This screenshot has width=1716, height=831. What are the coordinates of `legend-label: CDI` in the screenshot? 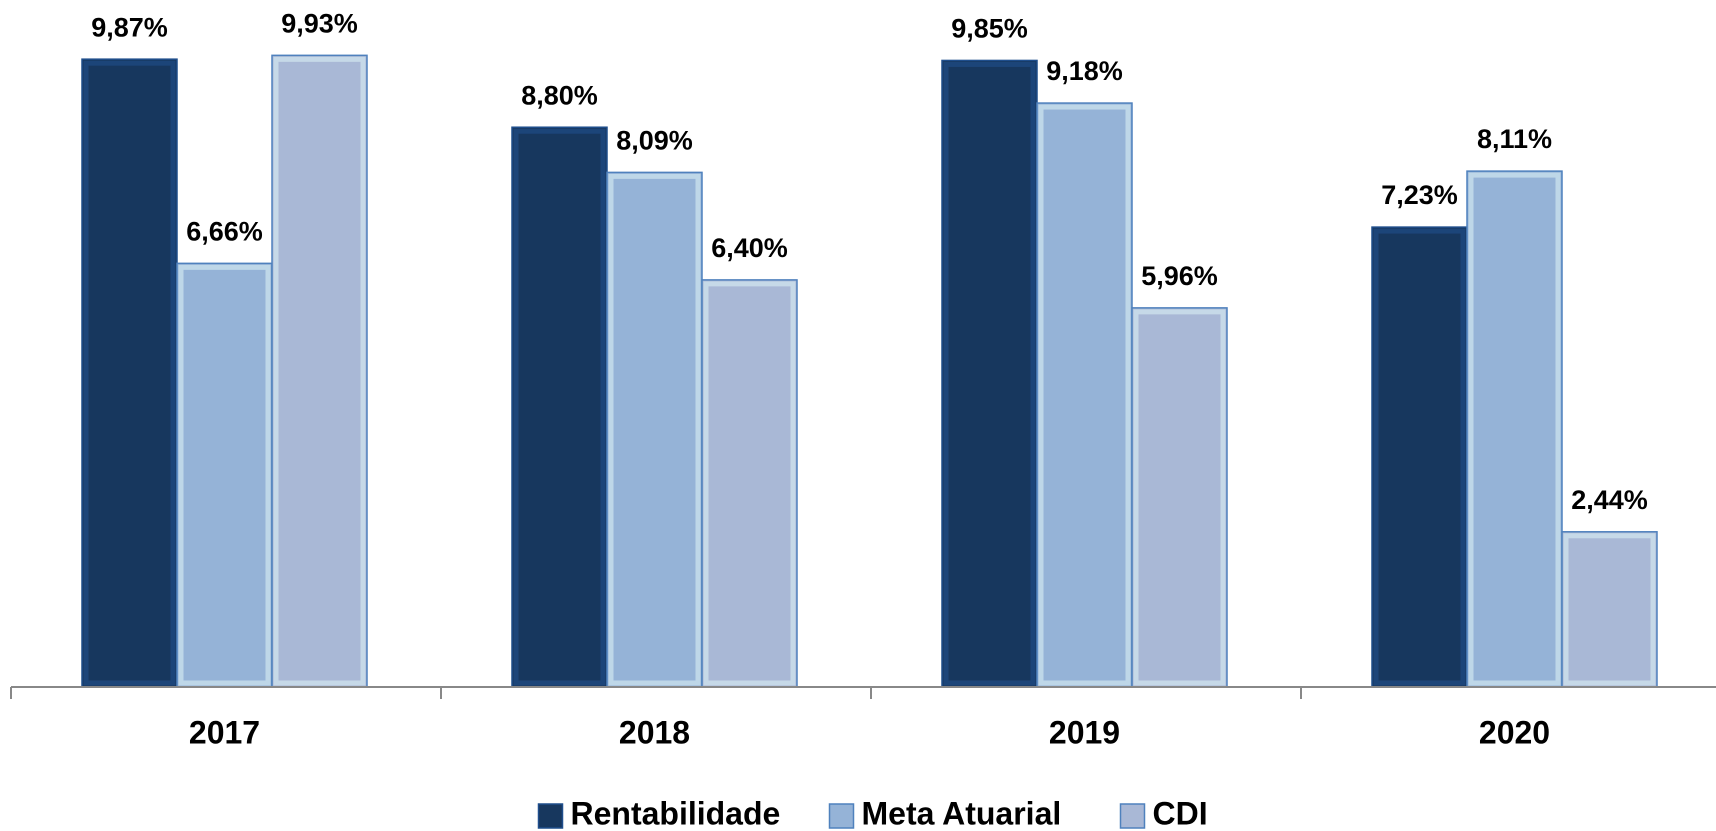 It's located at (1180, 813).